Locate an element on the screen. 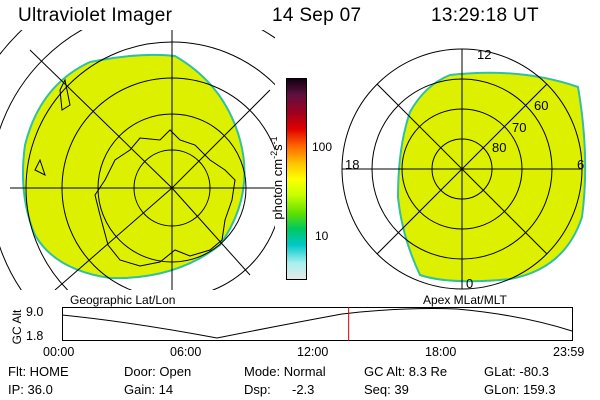  altitude-tick-low: 1.8 is located at coordinates (35, 336).